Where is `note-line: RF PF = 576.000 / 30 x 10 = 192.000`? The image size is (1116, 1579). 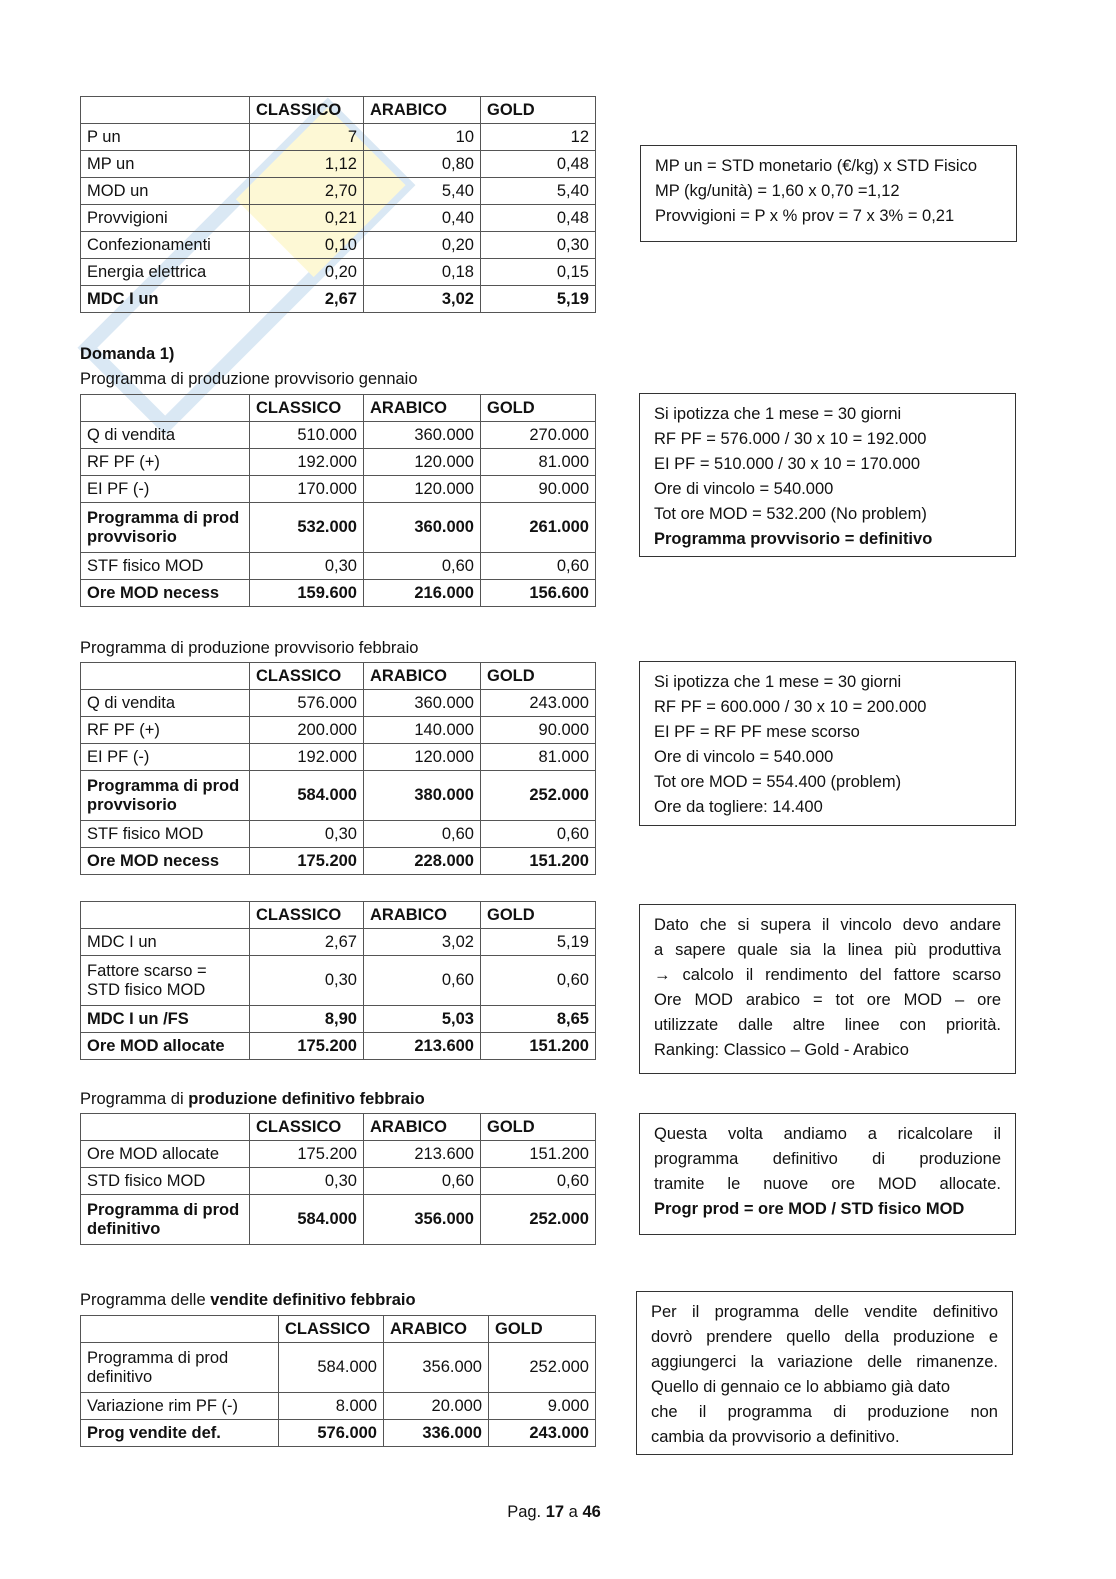 note-line: RF PF = 576.000 / 30 x 10 = 192.000 is located at coordinates (790, 439).